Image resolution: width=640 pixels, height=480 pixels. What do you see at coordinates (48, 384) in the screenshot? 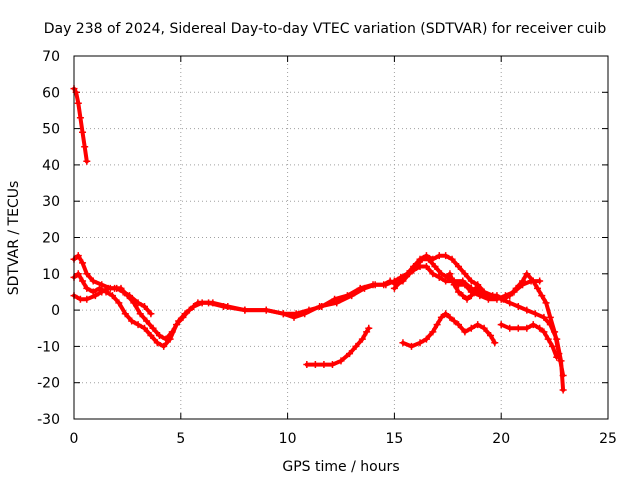
I see `y-tick-label: -20` at bounding box center [48, 384].